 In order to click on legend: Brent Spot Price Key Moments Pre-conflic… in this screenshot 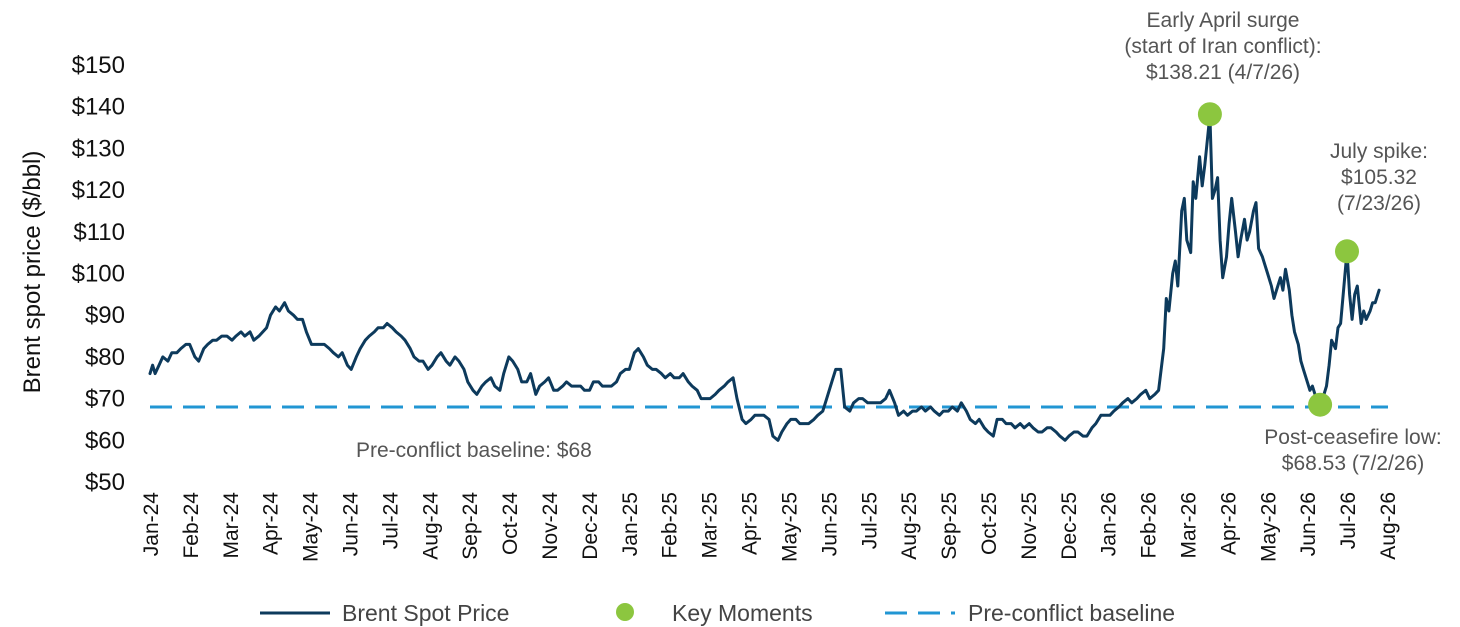, I will do `click(717, 613)`.